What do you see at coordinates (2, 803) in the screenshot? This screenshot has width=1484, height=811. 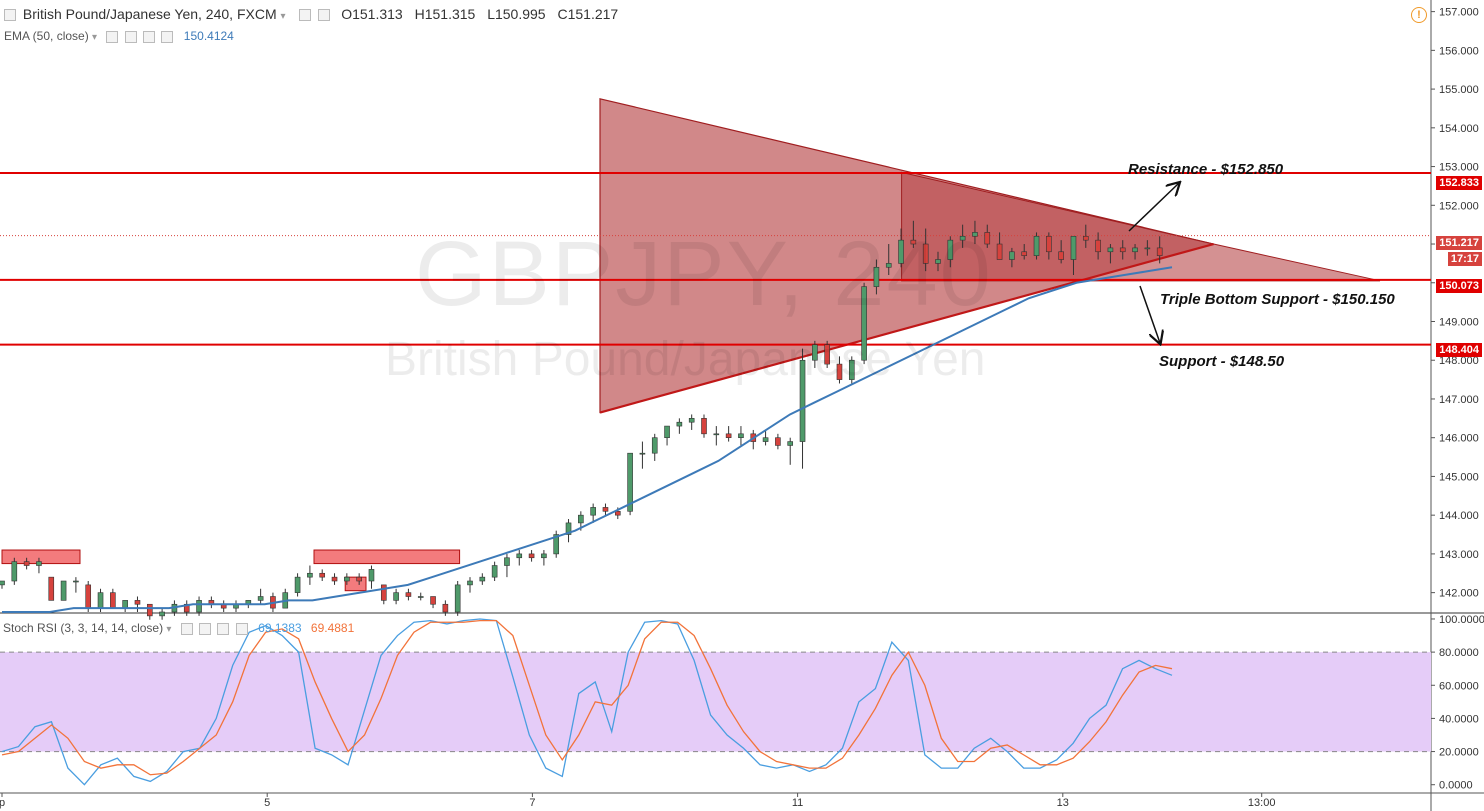 I see `time-axis-label: p` at bounding box center [2, 803].